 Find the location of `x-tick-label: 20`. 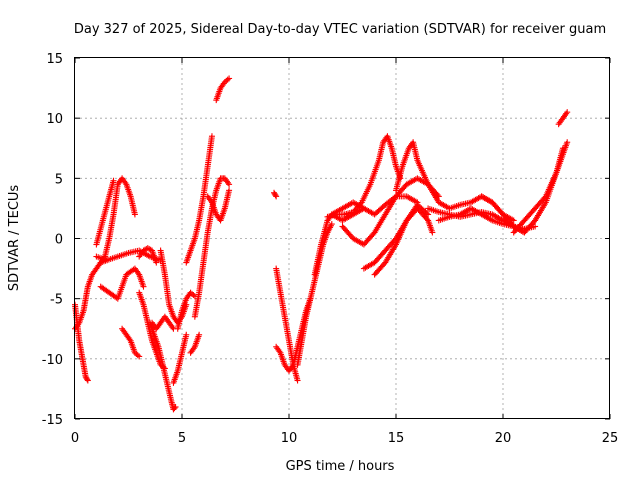

x-tick-label: 20 is located at coordinates (503, 438).